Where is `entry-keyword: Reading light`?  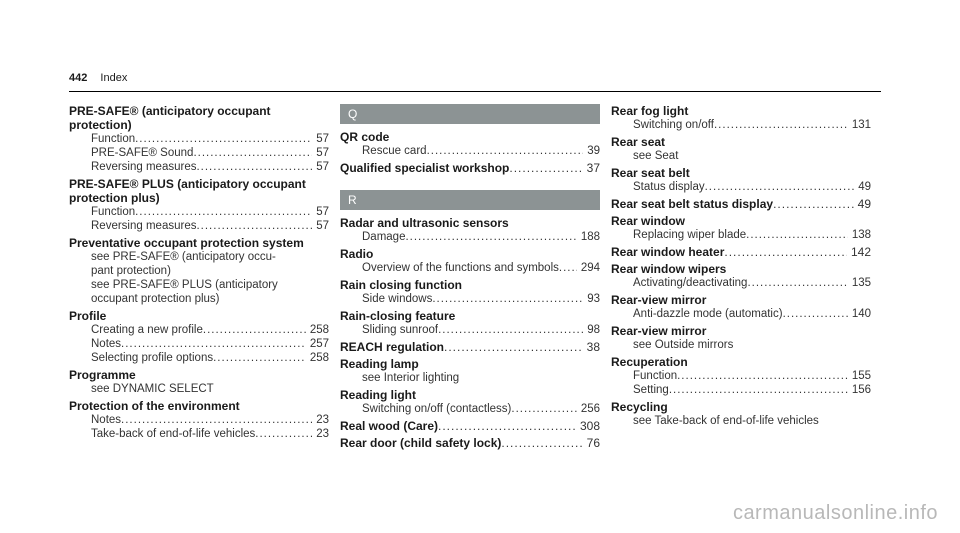
entry-keyword: Reading light is located at coordinates (378, 395).